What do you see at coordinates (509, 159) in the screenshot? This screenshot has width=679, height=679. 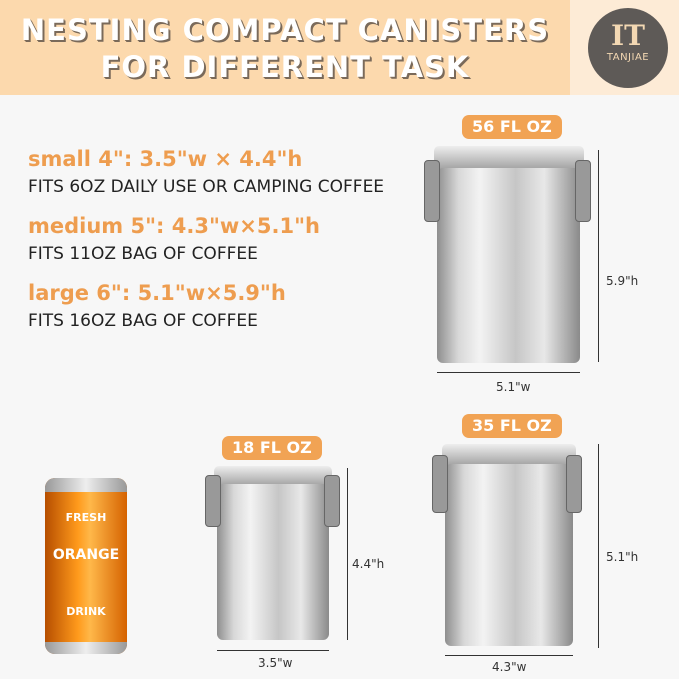 I see `canister-lid-large` at bounding box center [509, 159].